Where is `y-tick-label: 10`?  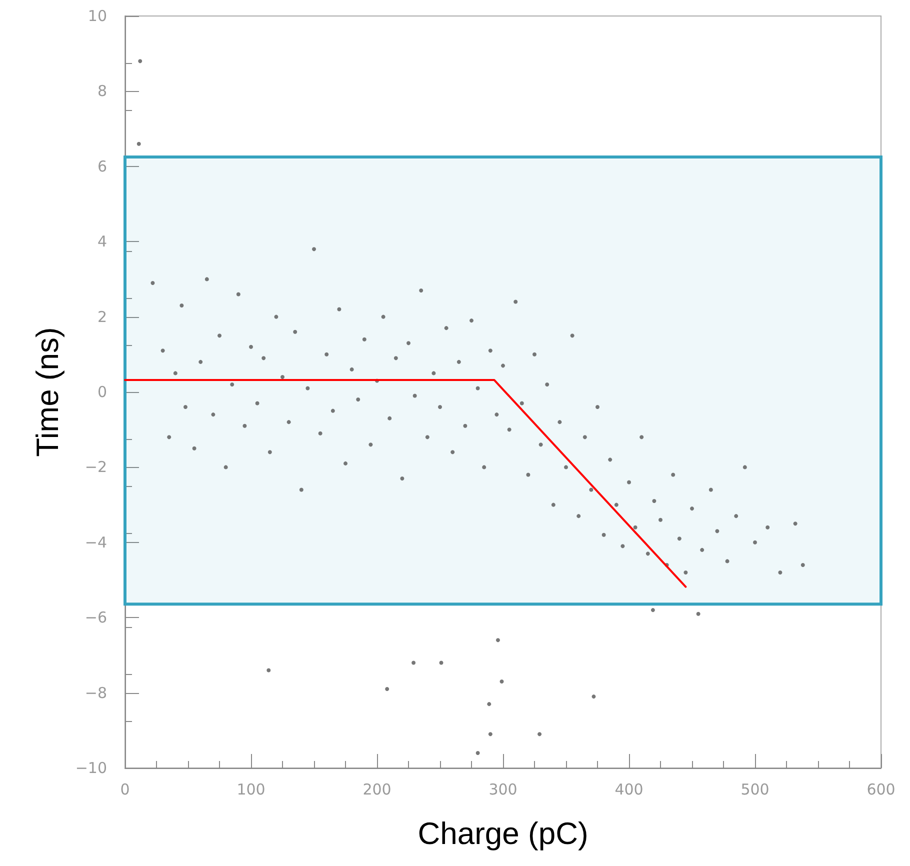
y-tick-label: 10 is located at coordinates (97, 16).